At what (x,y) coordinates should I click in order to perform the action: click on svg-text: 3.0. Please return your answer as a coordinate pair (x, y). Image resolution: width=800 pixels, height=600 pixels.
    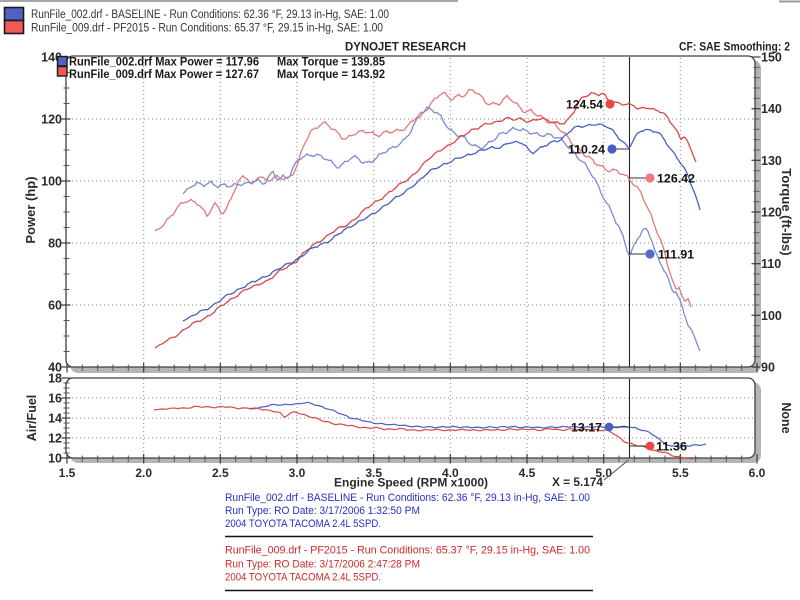
    Looking at the image, I should click on (297, 473).